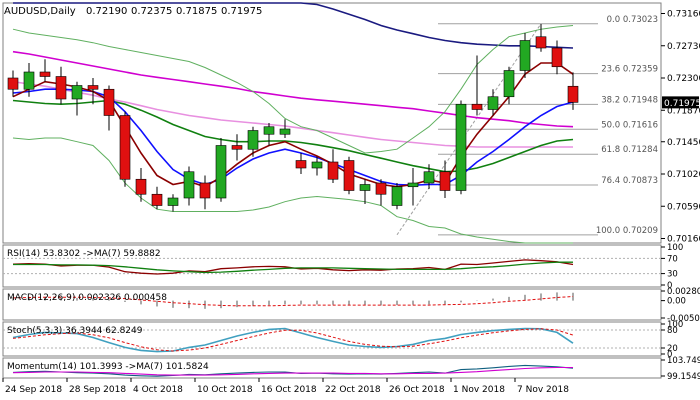 The height and width of the screenshot is (400, 700). I want to click on low-value: 0.71875, so click(196, 11).